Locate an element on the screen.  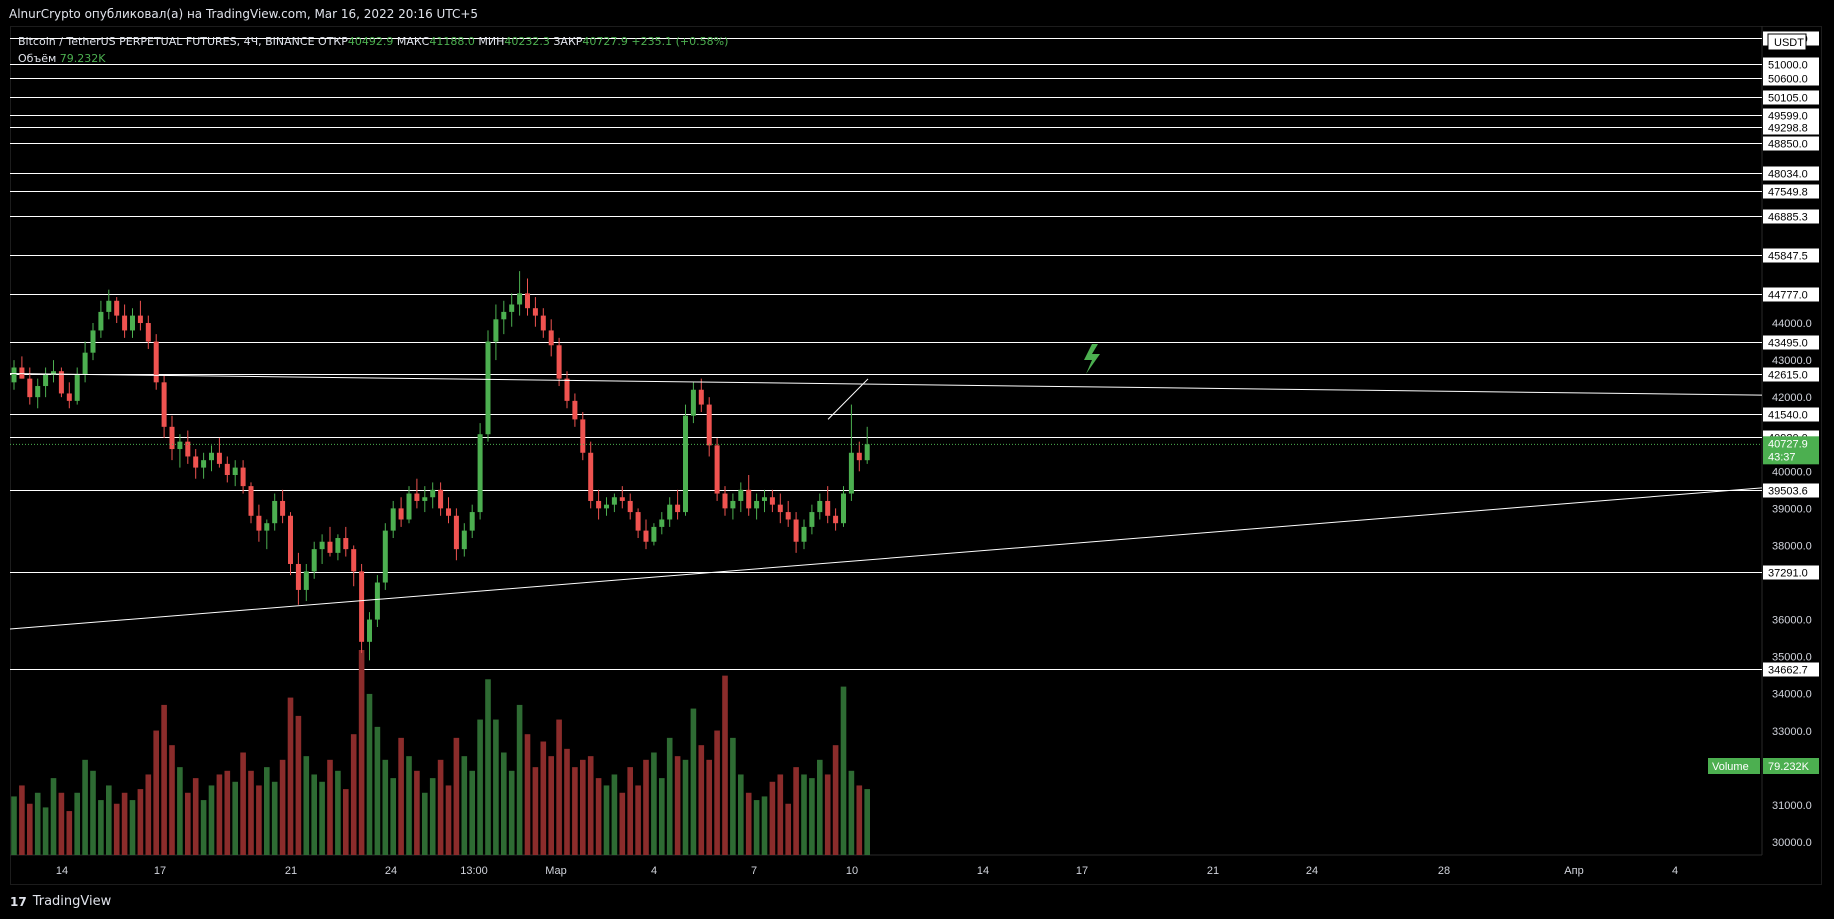
tradingview-logo-text: TradingView is located at coordinates (72, 901).